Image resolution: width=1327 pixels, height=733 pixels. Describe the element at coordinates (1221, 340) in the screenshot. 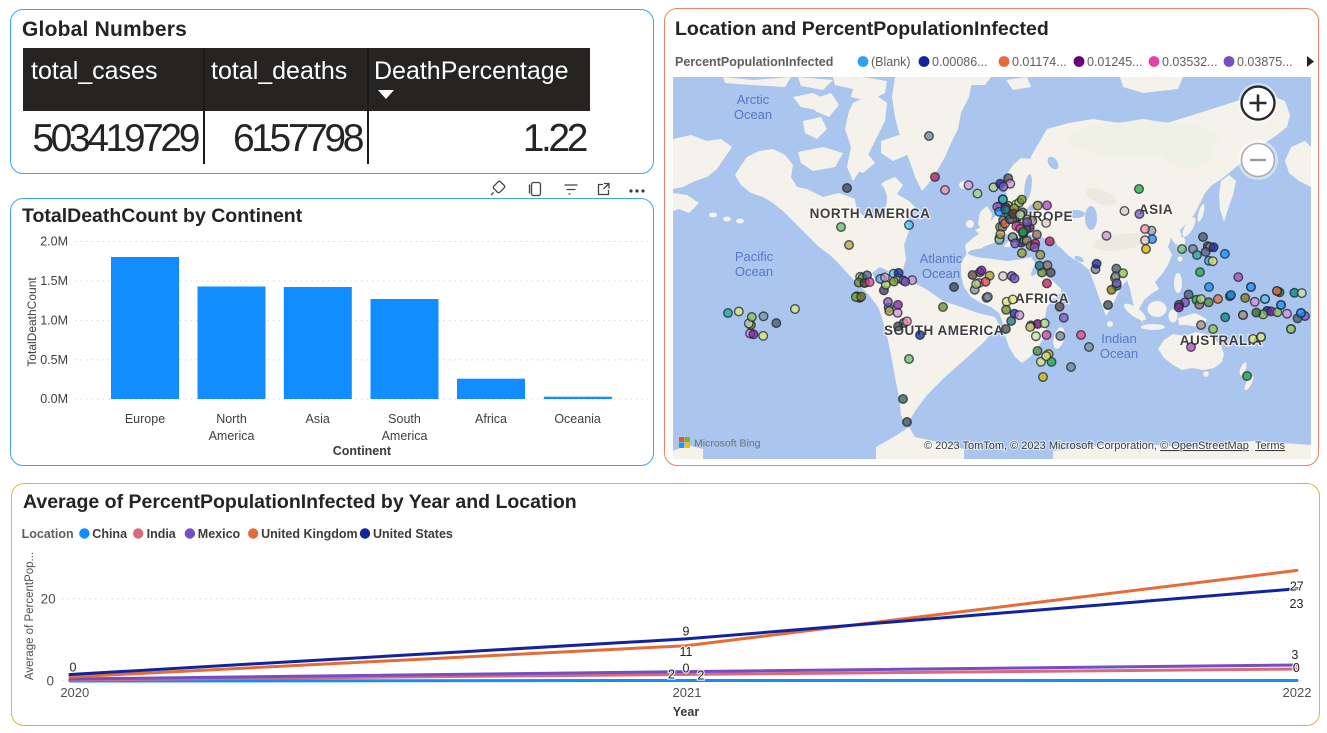

I see `svg-text: AUSTRALIA` at that location.